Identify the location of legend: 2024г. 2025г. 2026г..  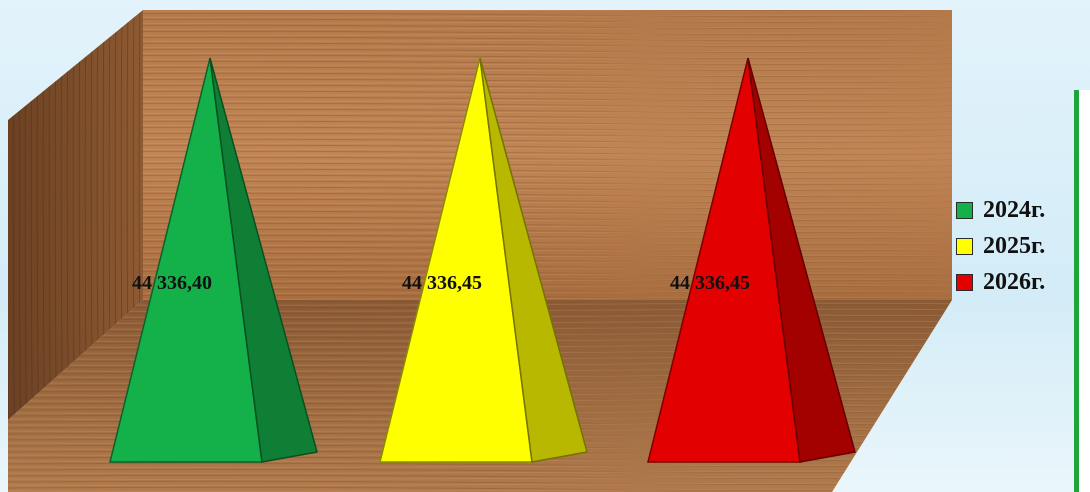
(1000, 246).